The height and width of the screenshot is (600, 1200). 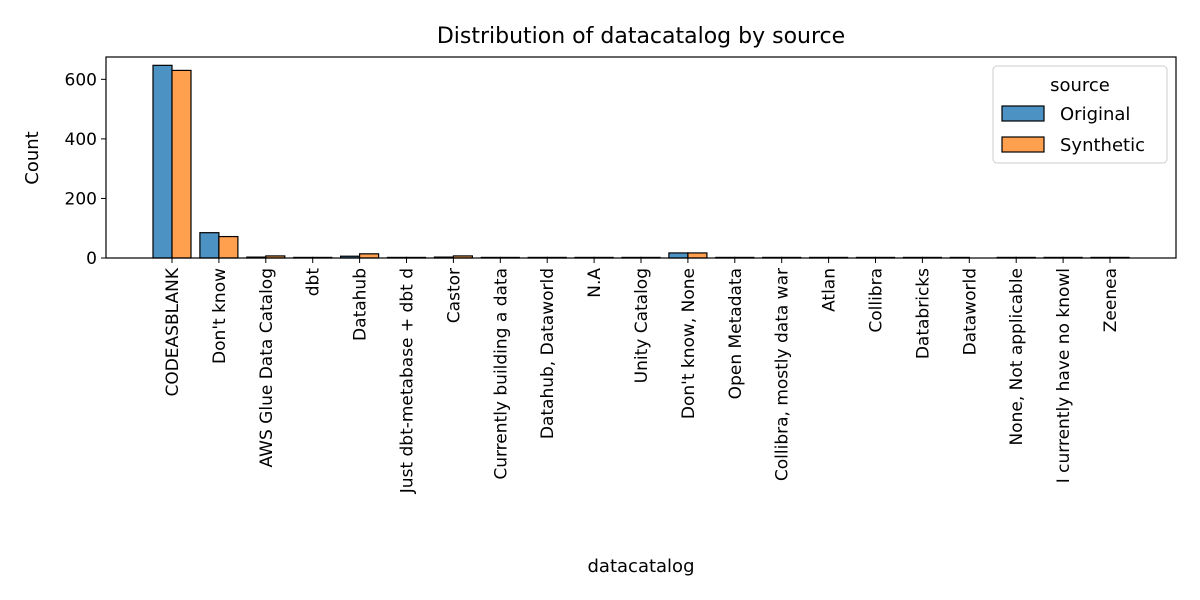 I want to click on x-tick-label: Collibra, so click(x=877, y=300).